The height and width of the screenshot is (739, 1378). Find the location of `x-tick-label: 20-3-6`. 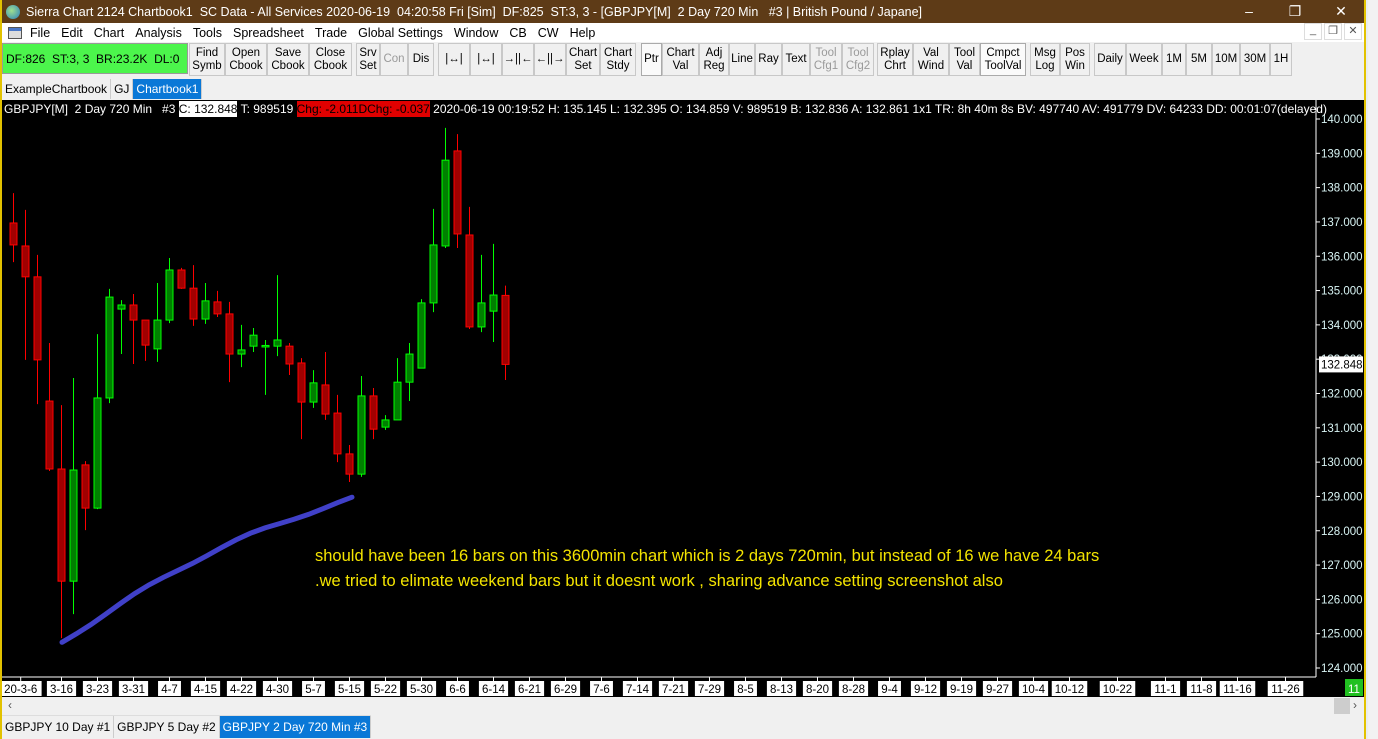

x-tick-label: 20-3-6 is located at coordinates (20, 690).